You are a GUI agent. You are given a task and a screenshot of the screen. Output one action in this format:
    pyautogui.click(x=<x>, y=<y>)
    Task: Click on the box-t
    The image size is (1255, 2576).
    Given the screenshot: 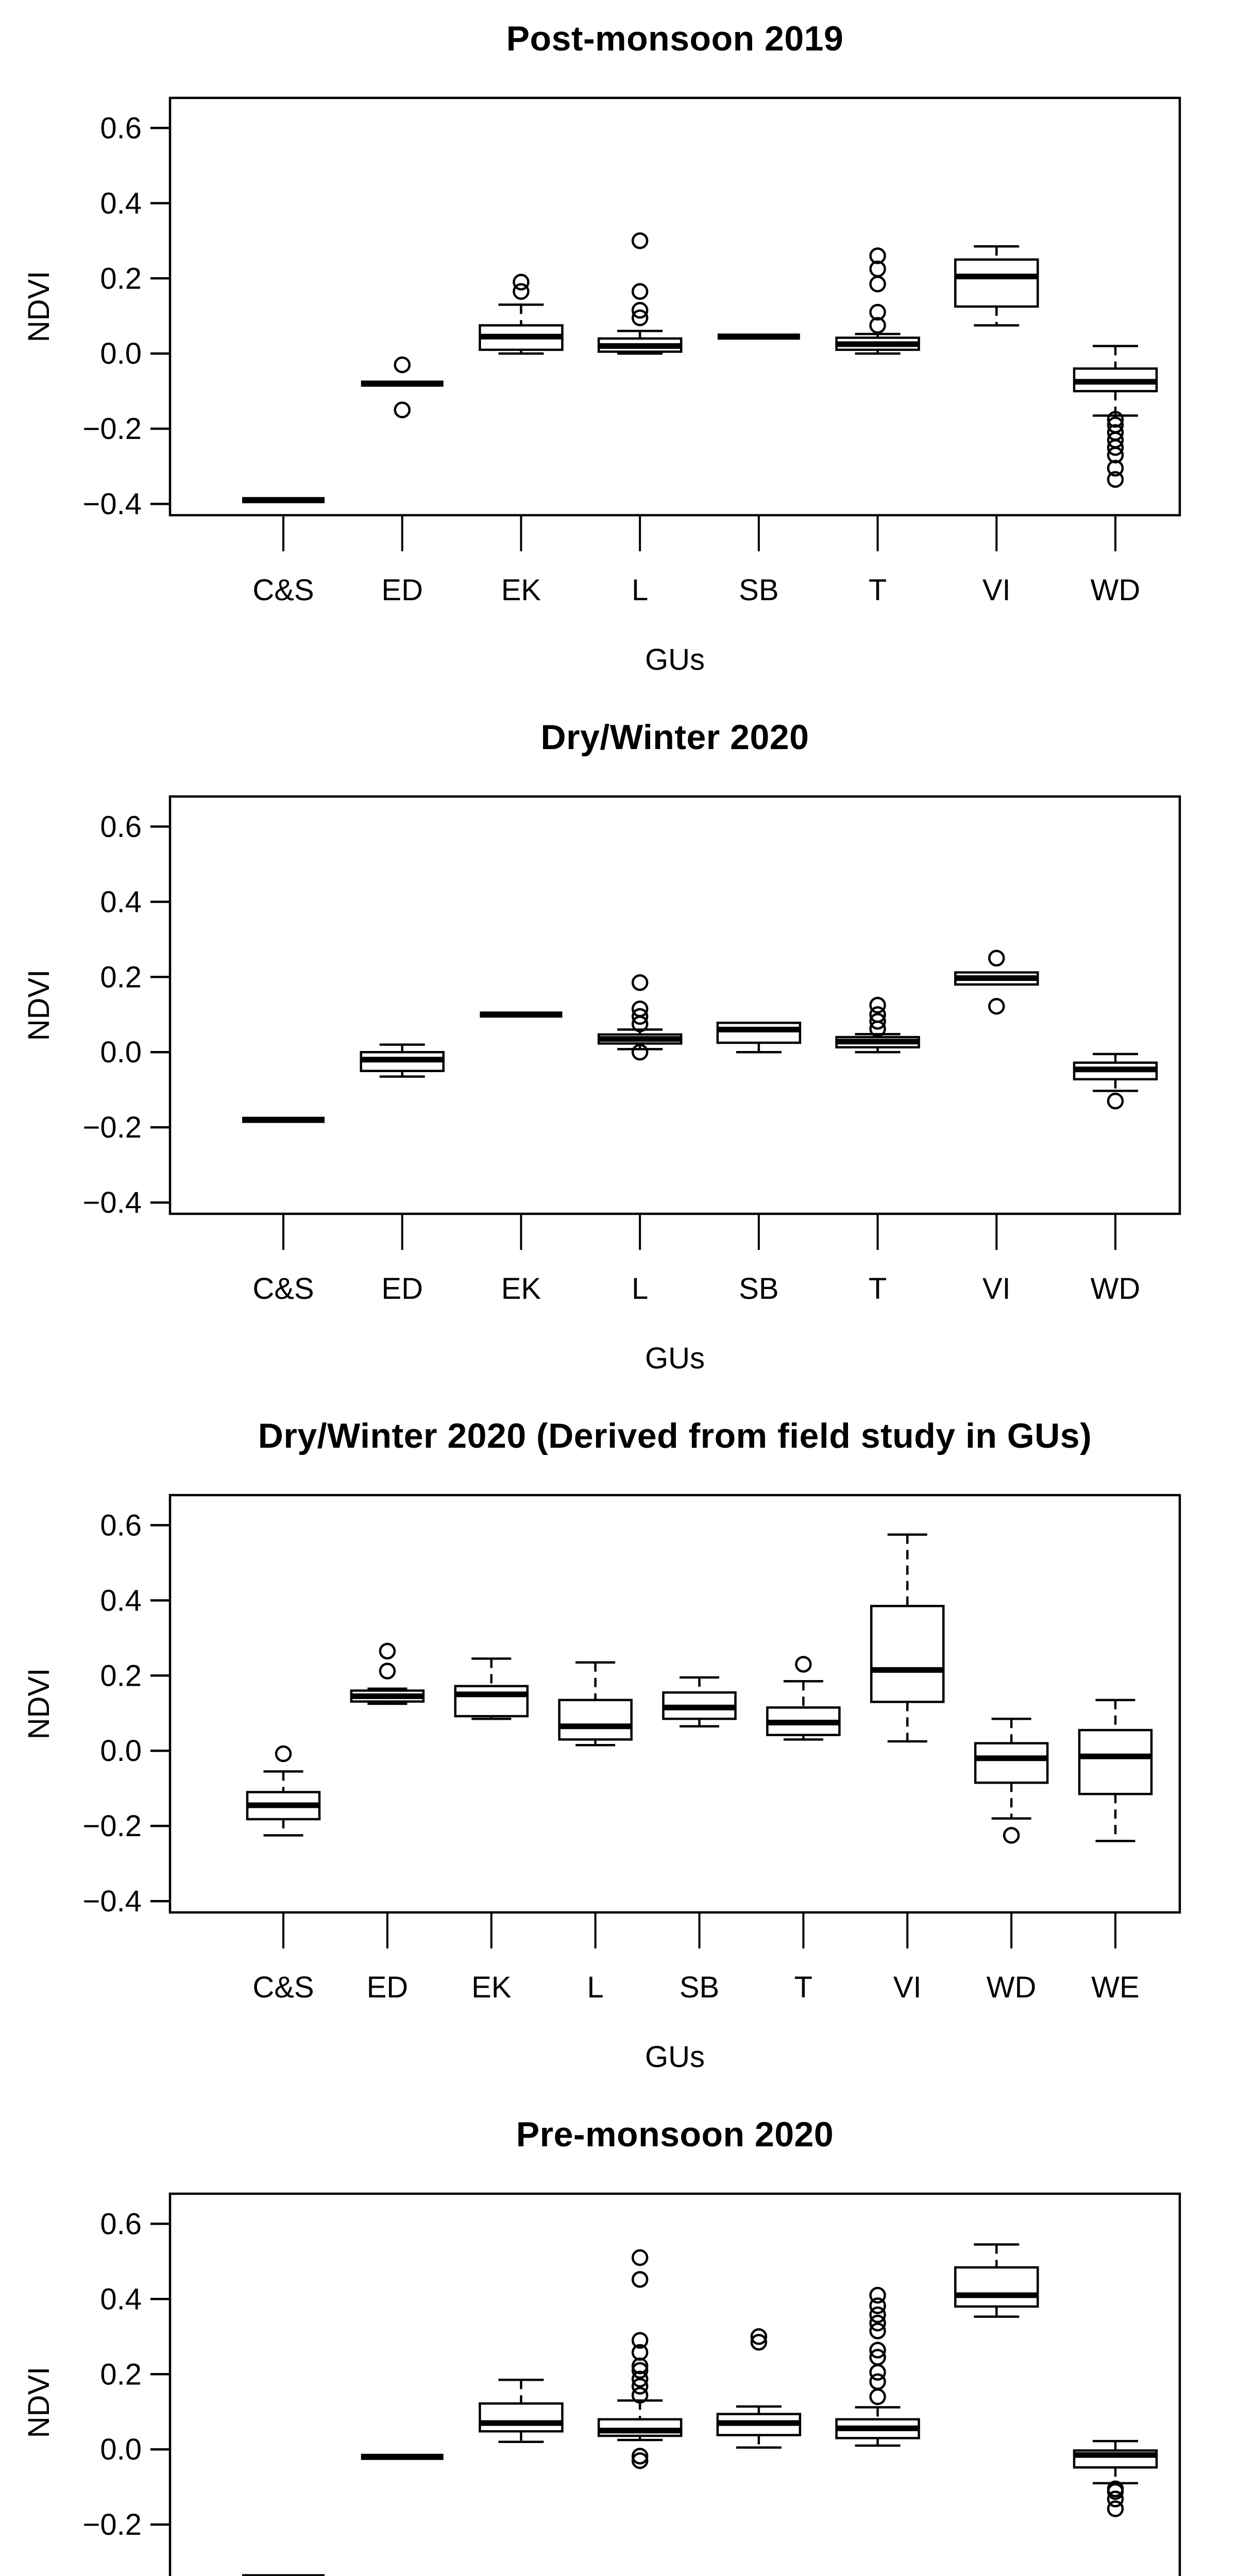 What is the action you would take?
    pyautogui.click(x=877, y=2366)
    